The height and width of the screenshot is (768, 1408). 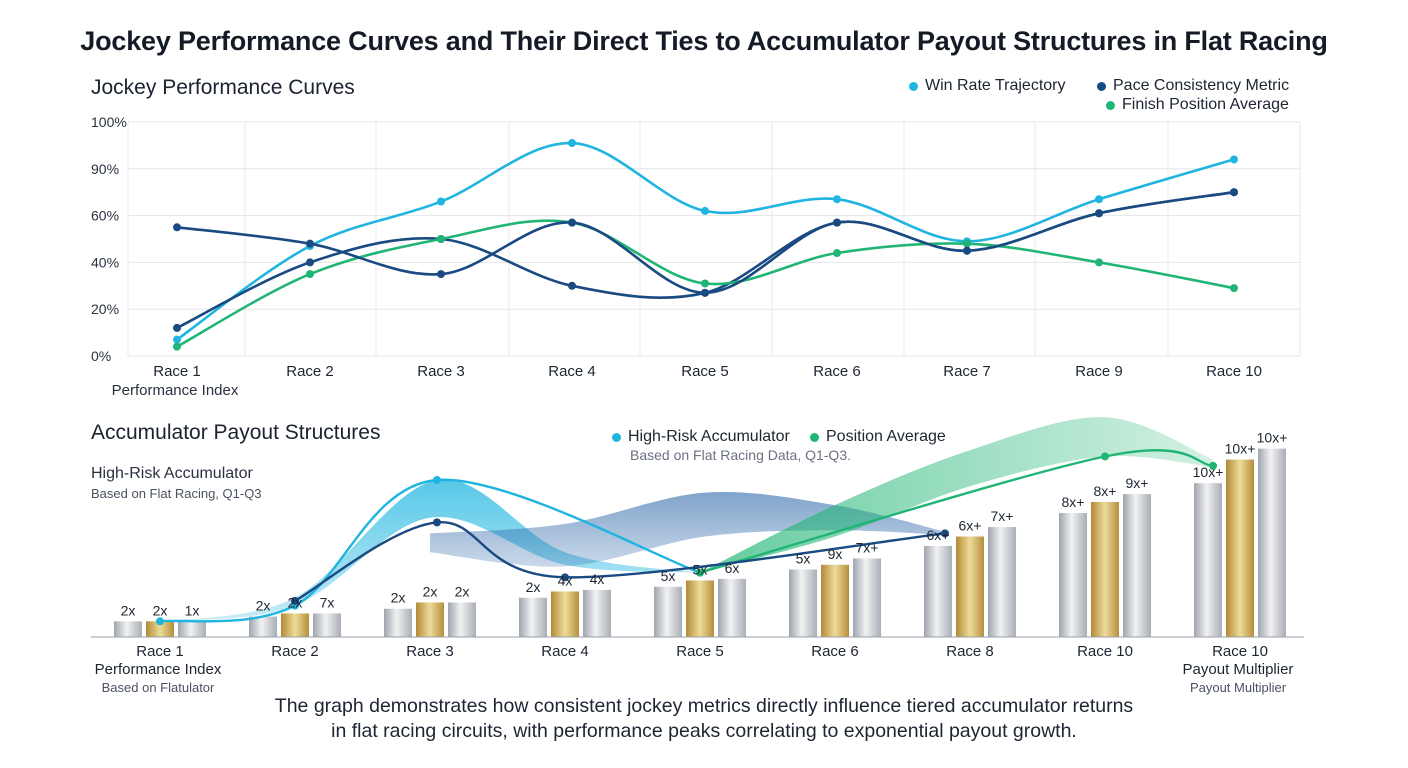 I want to click on legend-item-win-rate: Win Rate Trajectory, so click(x=987, y=86).